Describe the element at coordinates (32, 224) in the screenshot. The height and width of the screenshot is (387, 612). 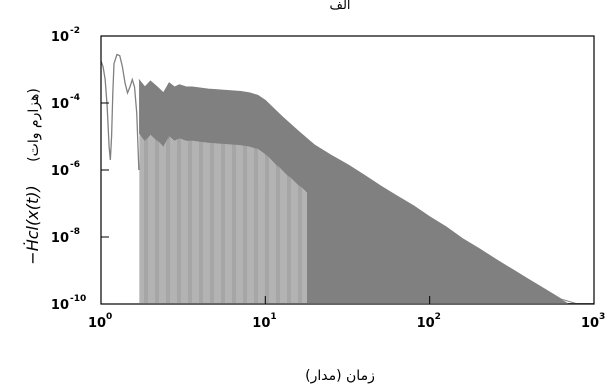
I see `y-axis-title-formula: −Ḣcl(x(t))` at that location.